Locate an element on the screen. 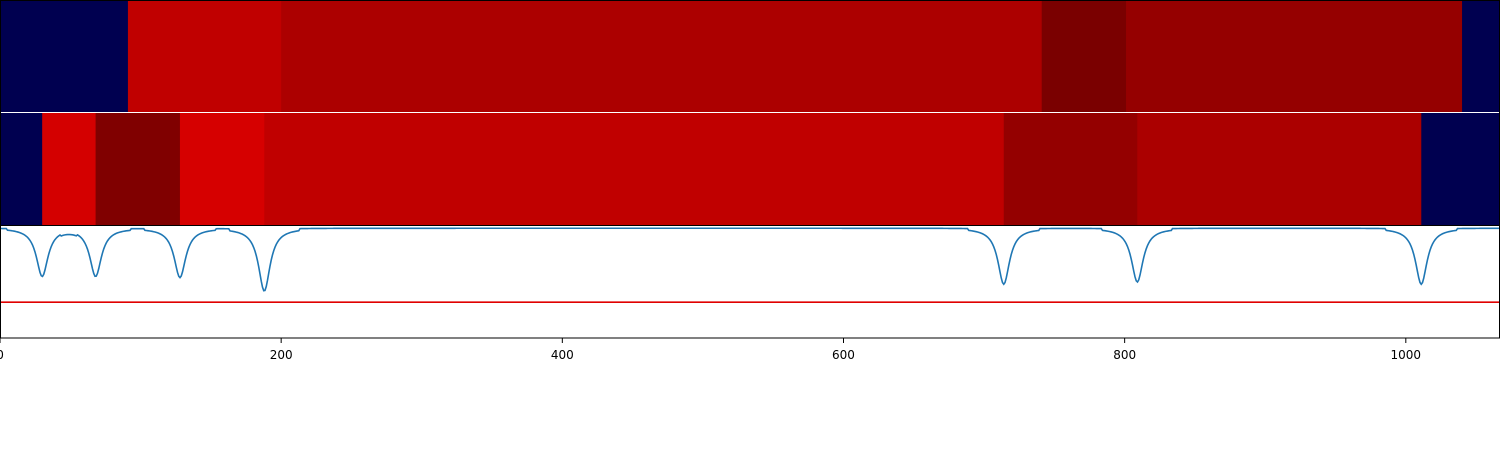  x-tick-label: 0 is located at coordinates (2, 355).